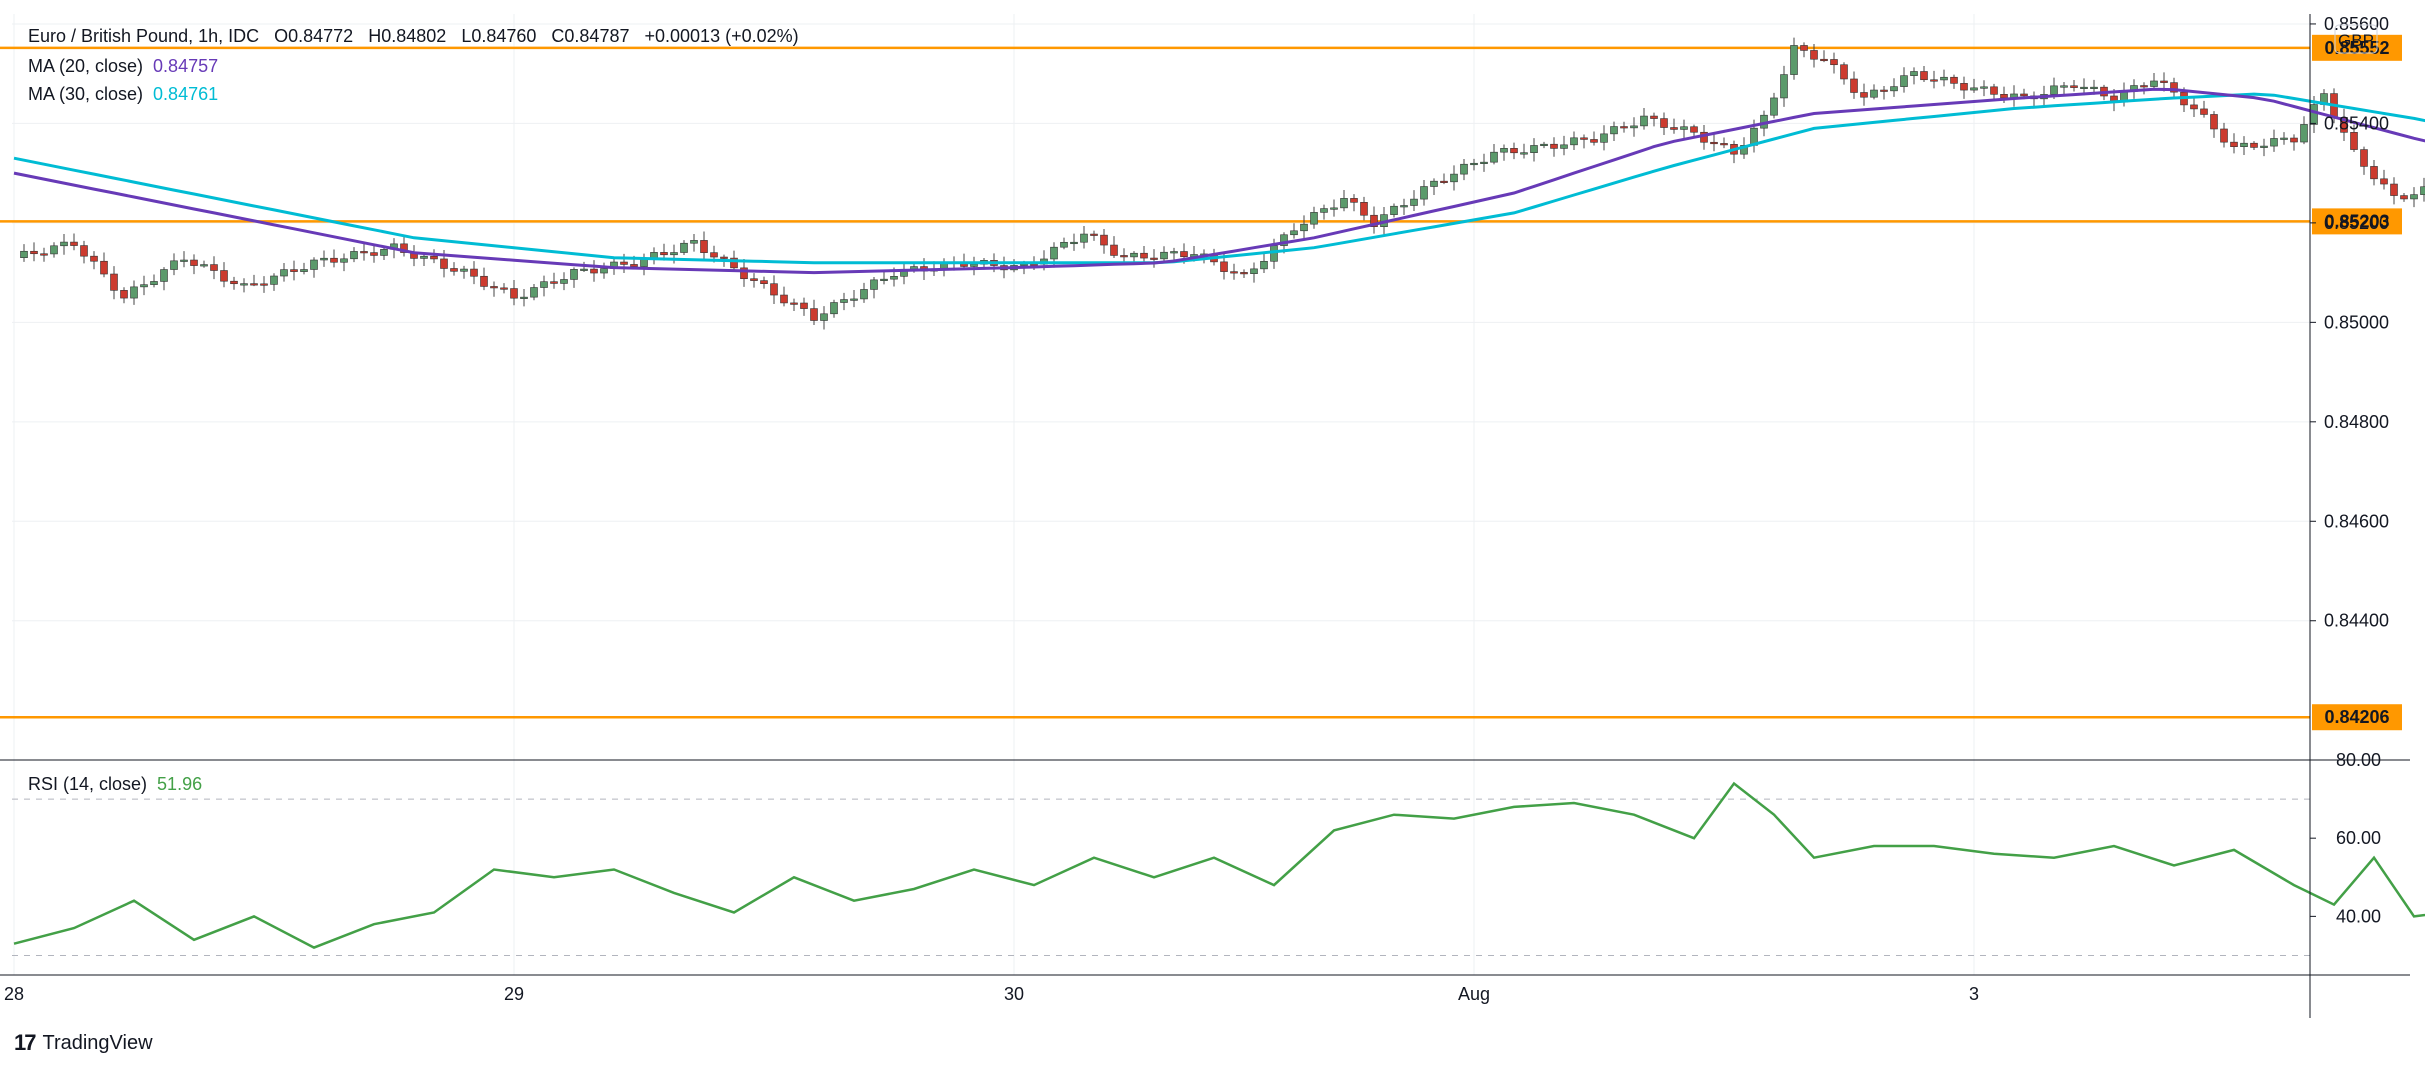  I want to click on y-tick-label: 0.85600, so click(2356, 24).